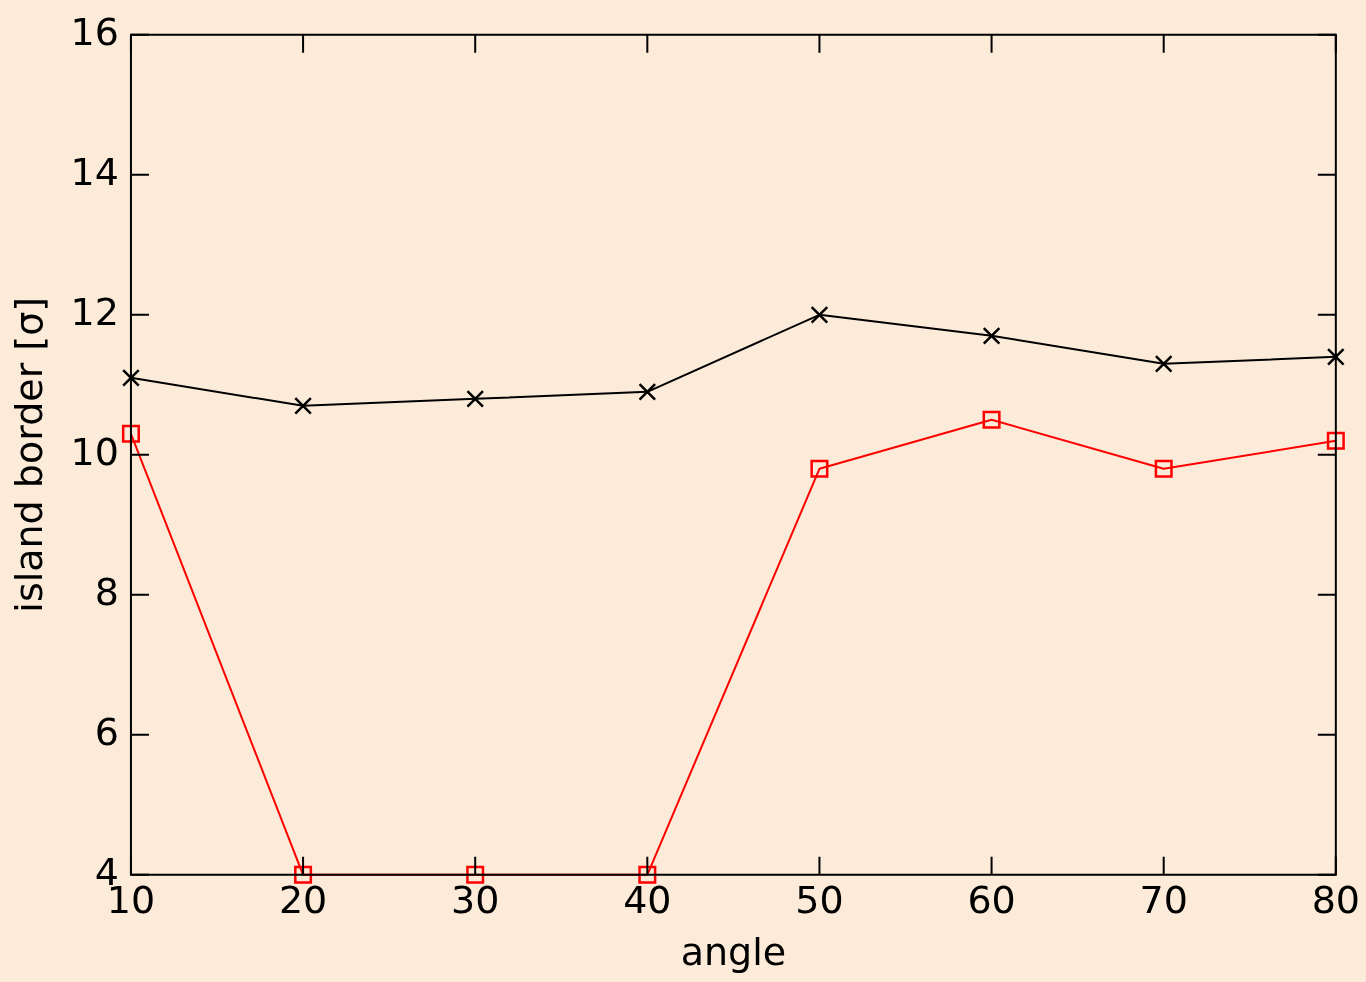  Describe the element at coordinates (991, 900) in the screenshot. I see `x-tick-label: 60` at that location.